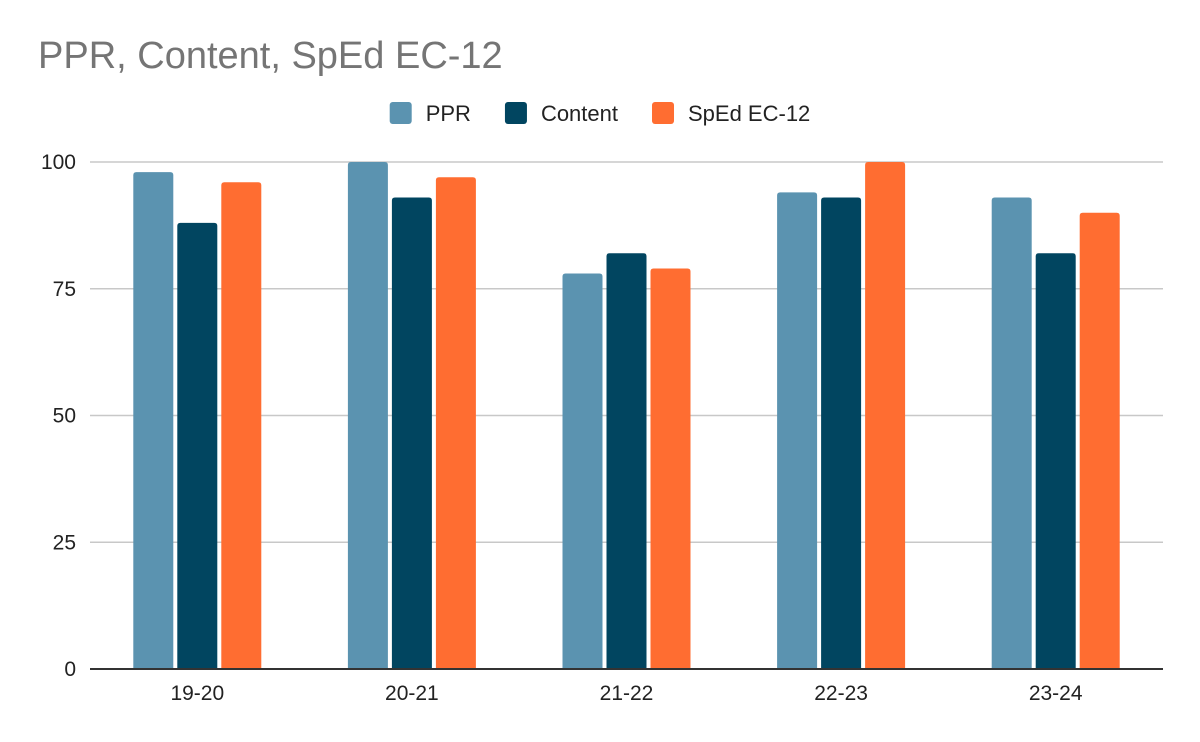 Image resolution: width=1200 pixels, height=742 pixels. What do you see at coordinates (70, 669) in the screenshot?
I see `y-tick-label: 0` at bounding box center [70, 669].